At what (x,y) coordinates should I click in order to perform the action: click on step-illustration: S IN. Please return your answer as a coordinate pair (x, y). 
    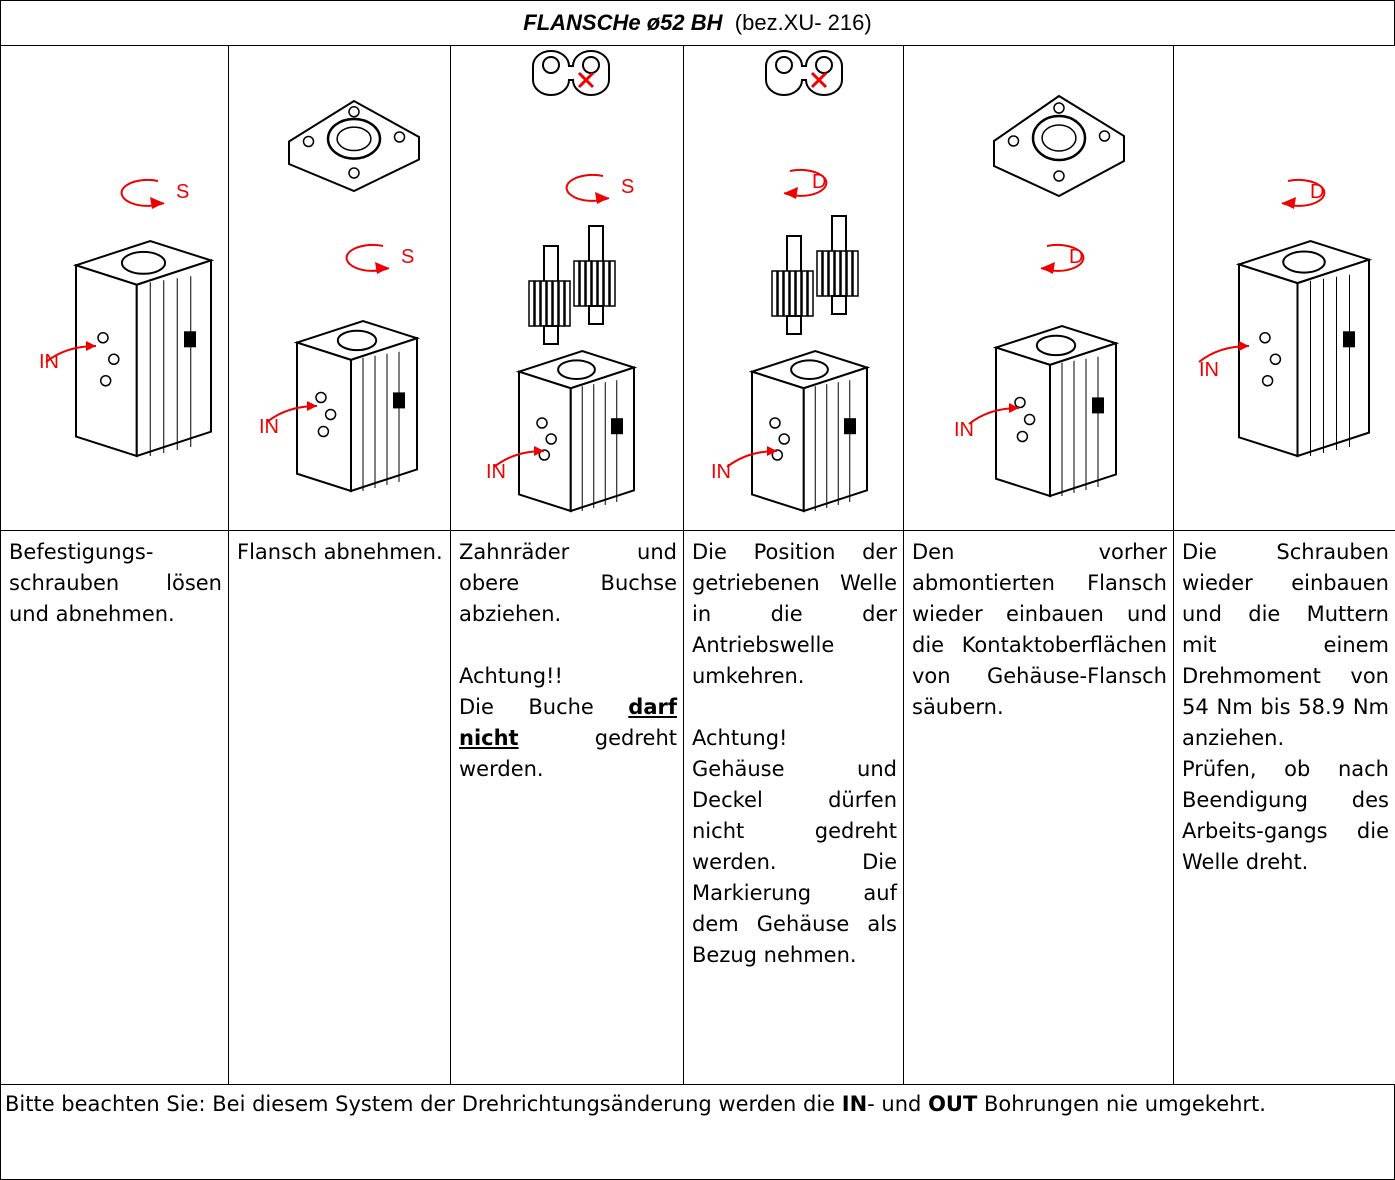
    Looking at the image, I should click on (340, 296).